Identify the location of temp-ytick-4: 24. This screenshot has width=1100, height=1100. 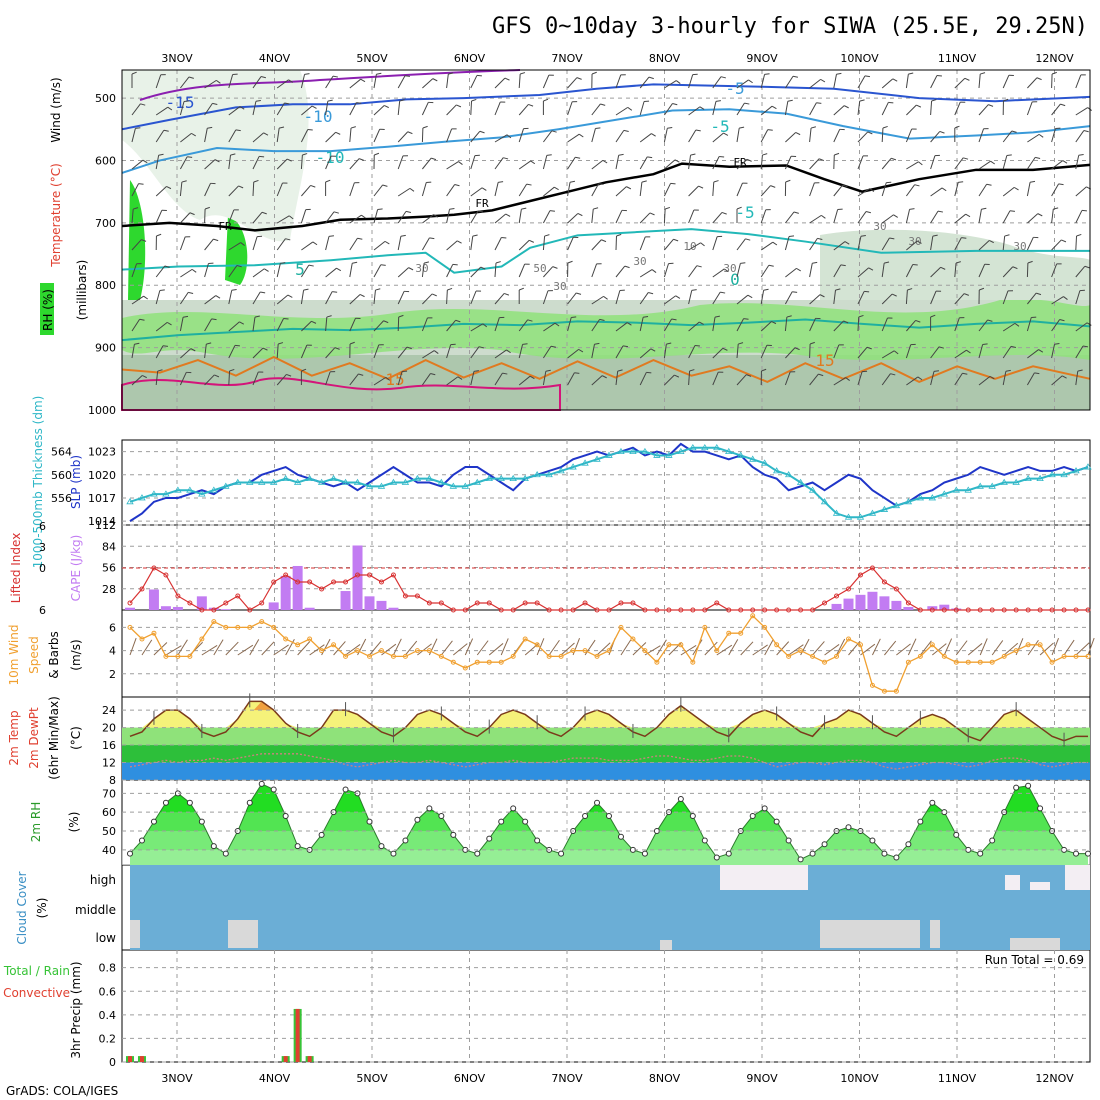
(109, 710).